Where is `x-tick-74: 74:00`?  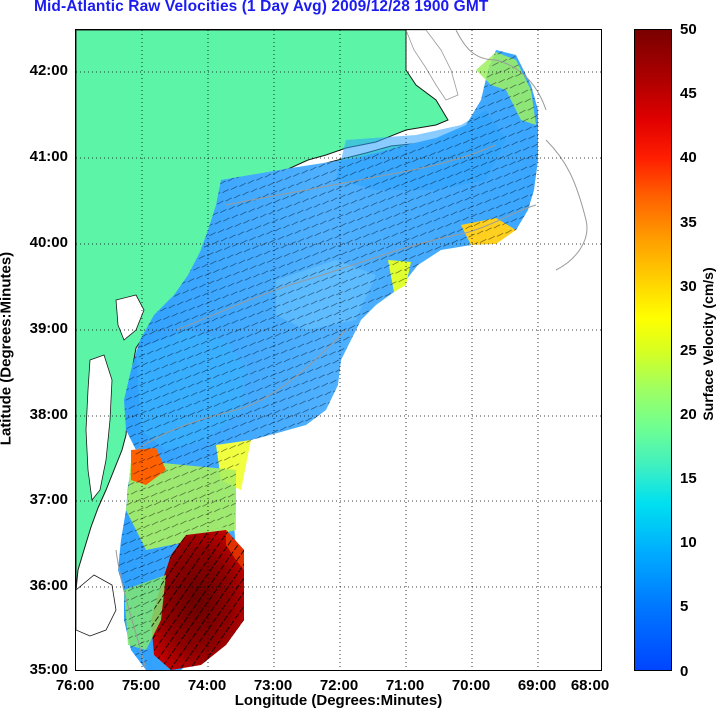 x-tick-74: 74:00 is located at coordinates (207, 685).